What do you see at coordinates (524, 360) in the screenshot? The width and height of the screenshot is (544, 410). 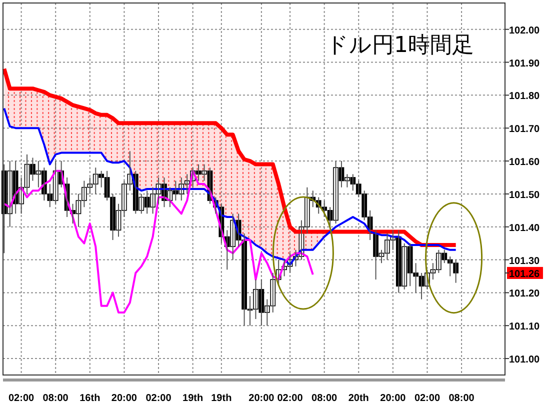 I see `y-tick-label: 101.00` at bounding box center [524, 360].